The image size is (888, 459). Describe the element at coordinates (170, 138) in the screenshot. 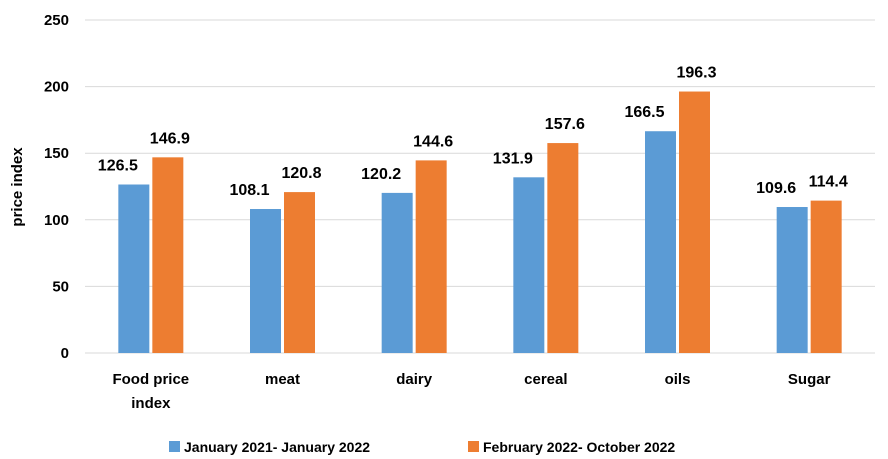

I see `data-label: 146.9` at that location.